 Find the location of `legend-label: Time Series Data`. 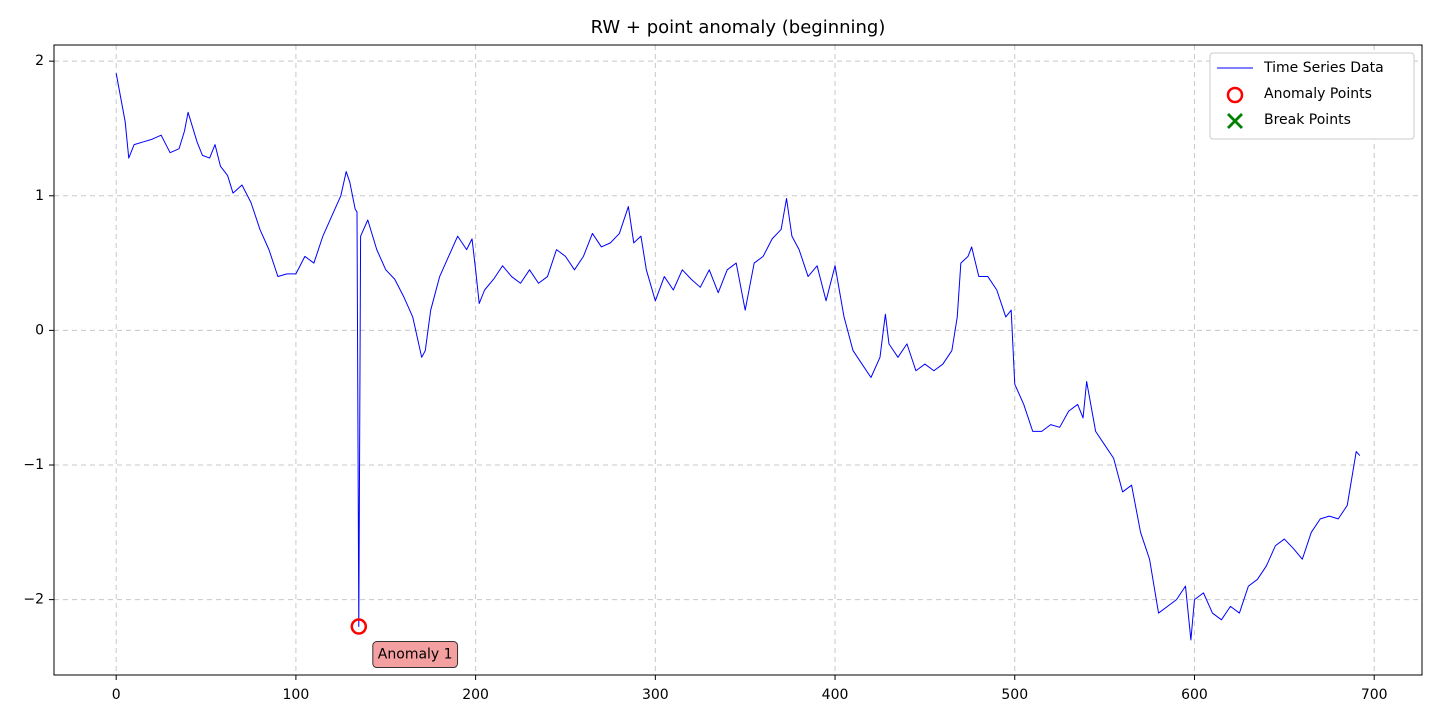

legend-label: Time Series Data is located at coordinates (1323, 68).